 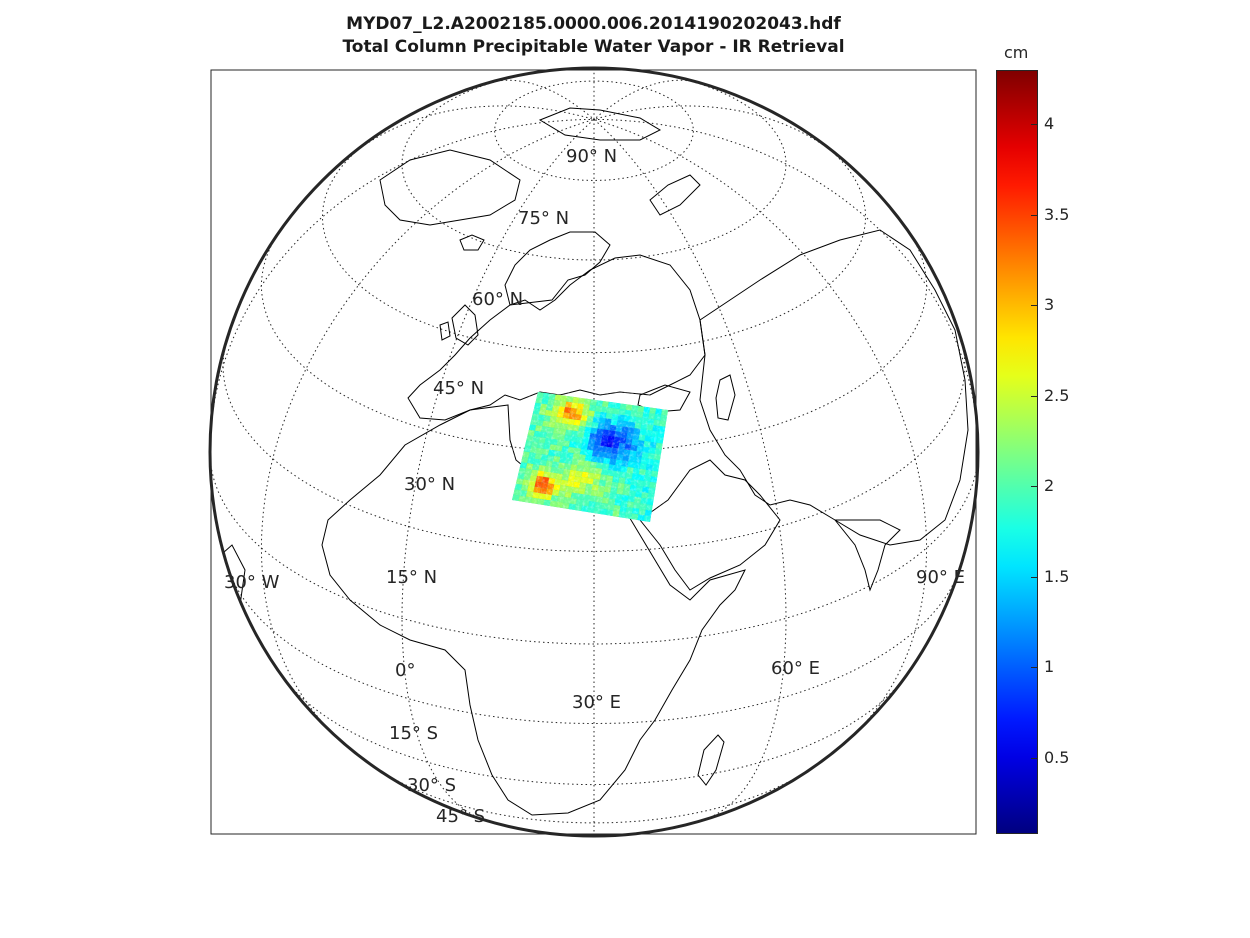 I want to click on colorbar-tick-label: 0.5, so click(x=1057, y=757).